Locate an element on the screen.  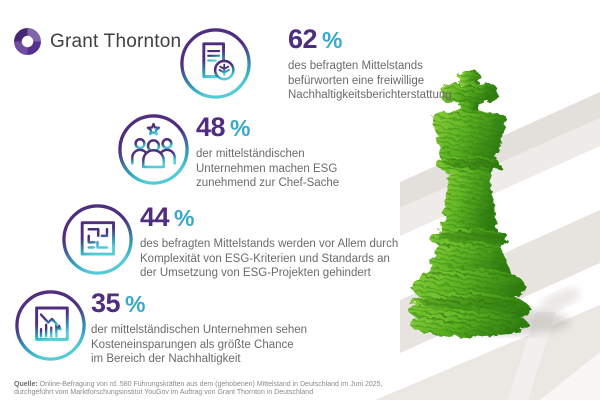
team-star-icon is located at coordinates (153, 149).